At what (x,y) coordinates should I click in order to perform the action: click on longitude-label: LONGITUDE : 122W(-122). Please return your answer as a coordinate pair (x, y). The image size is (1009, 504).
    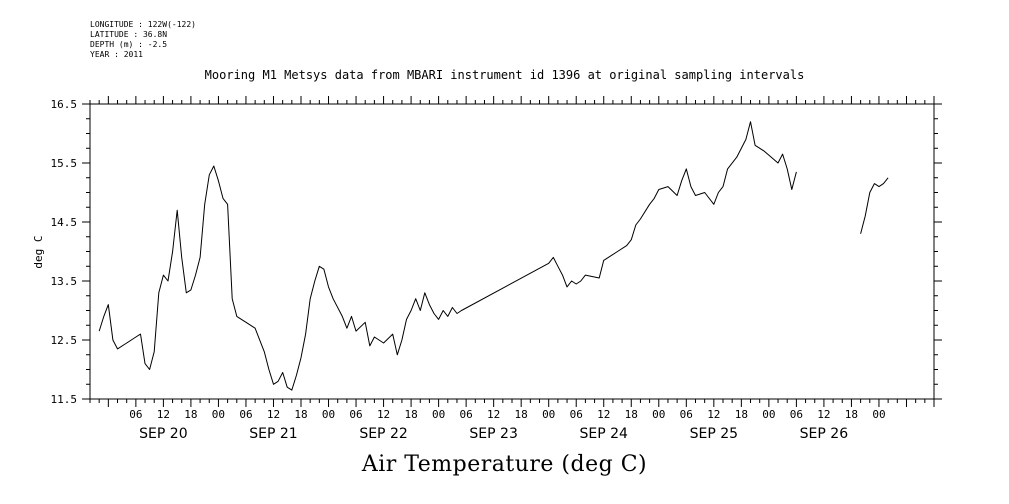
    Looking at the image, I should click on (143, 24).